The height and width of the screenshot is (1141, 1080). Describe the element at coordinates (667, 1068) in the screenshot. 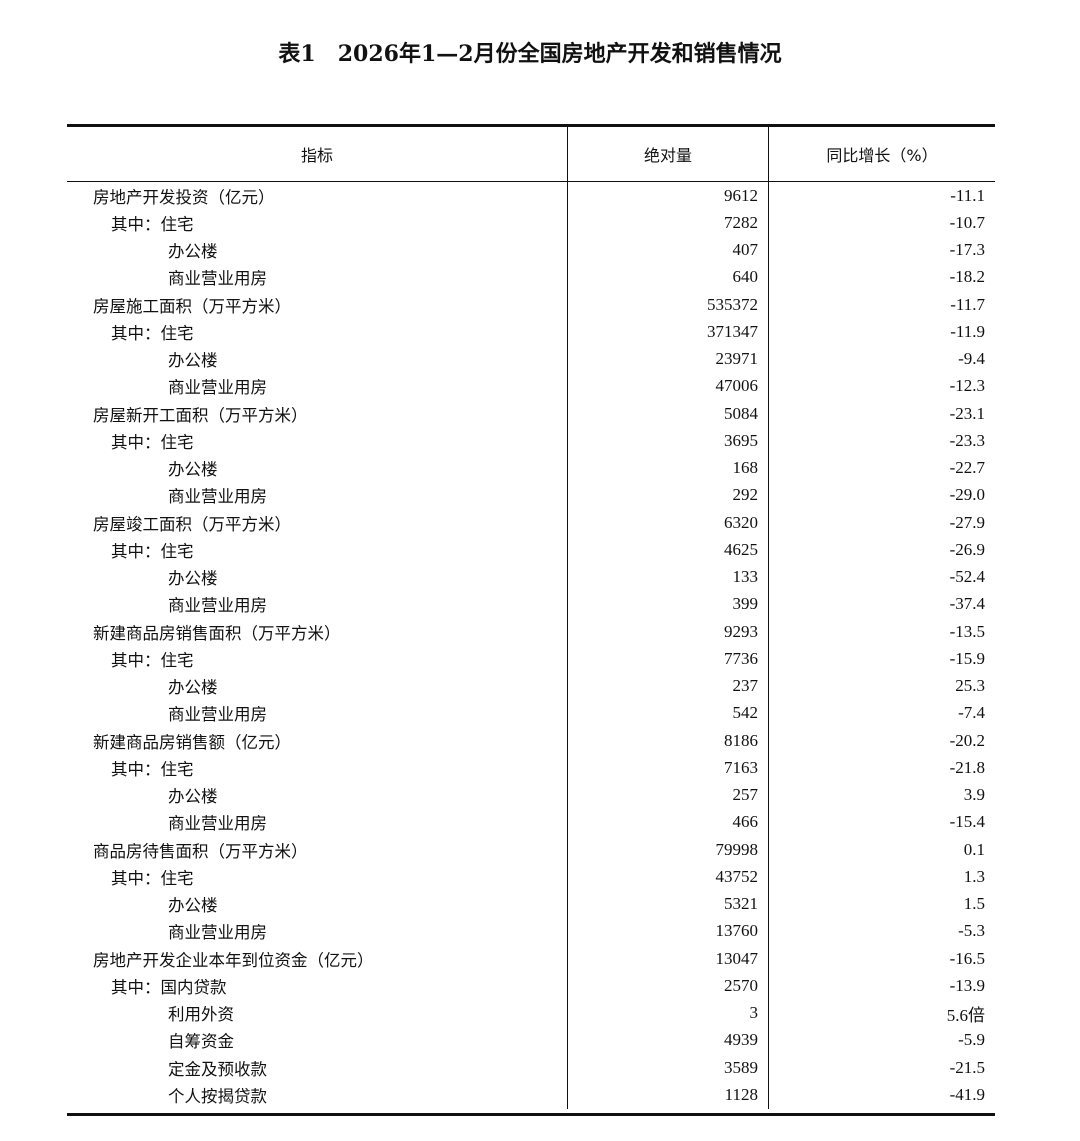

I see `row-value: 3589` at that location.